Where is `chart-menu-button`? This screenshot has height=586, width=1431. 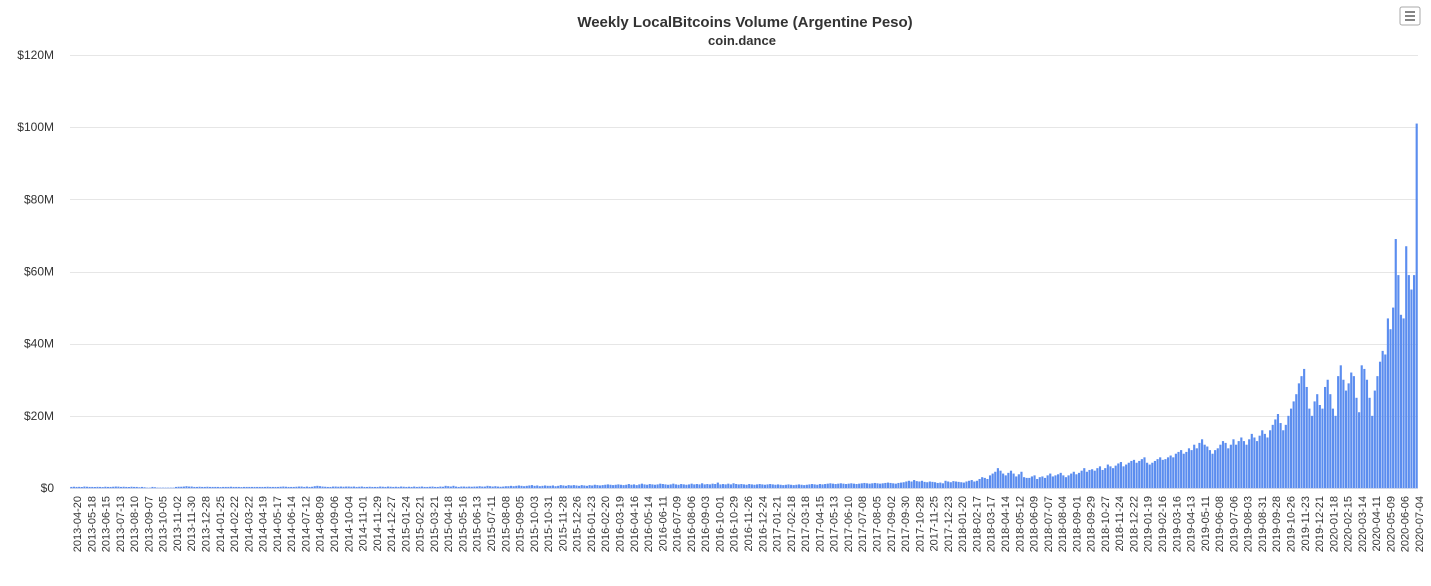
chart-menu-button is located at coordinates (1410, 16).